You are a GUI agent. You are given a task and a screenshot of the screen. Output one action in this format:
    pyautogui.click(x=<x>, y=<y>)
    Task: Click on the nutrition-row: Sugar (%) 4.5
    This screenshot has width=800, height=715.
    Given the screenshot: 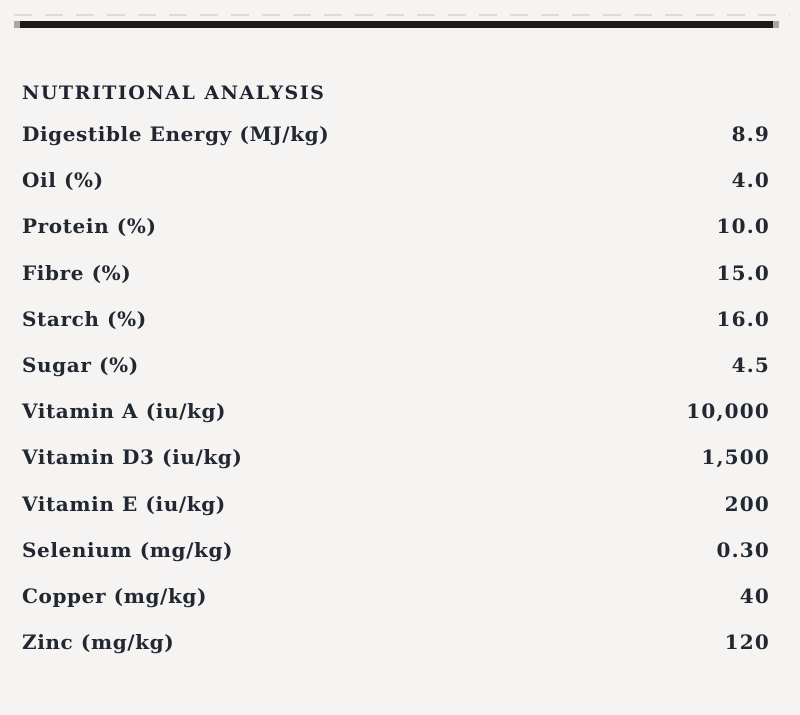 What is the action you would take?
    pyautogui.click(x=396, y=365)
    